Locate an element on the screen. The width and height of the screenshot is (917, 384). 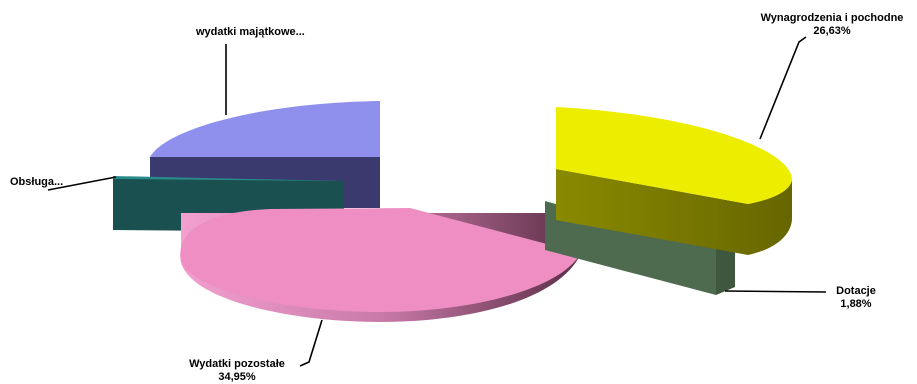
label-value: 26,63% is located at coordinates (832, 31).